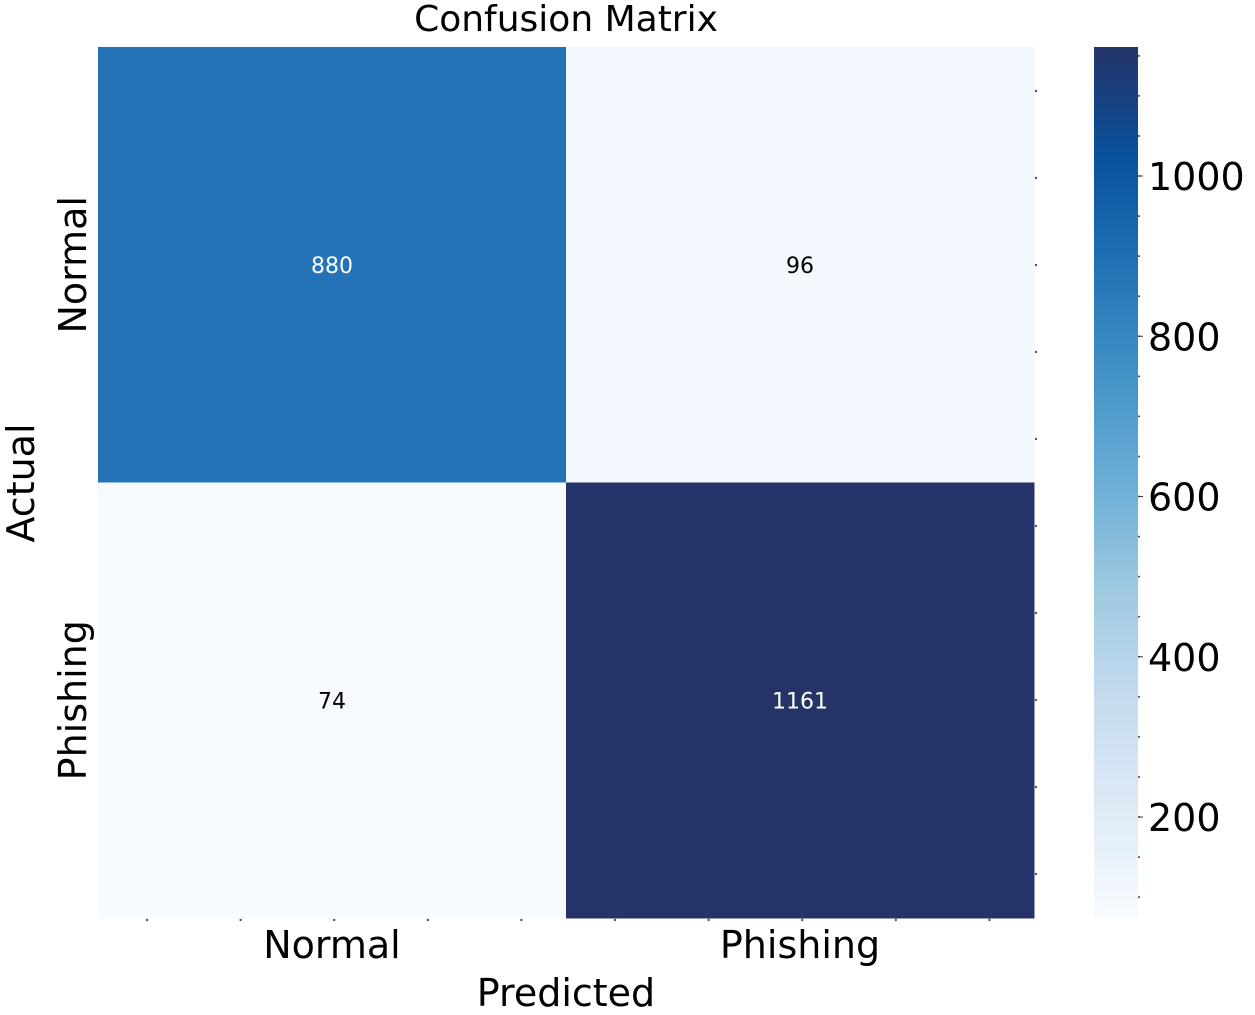 This screenshot has height=1015, width=1255. Describe the element at coordinates (1184, 498) in the screenshot. I see `colorbar-tick-label: 600` at that location.